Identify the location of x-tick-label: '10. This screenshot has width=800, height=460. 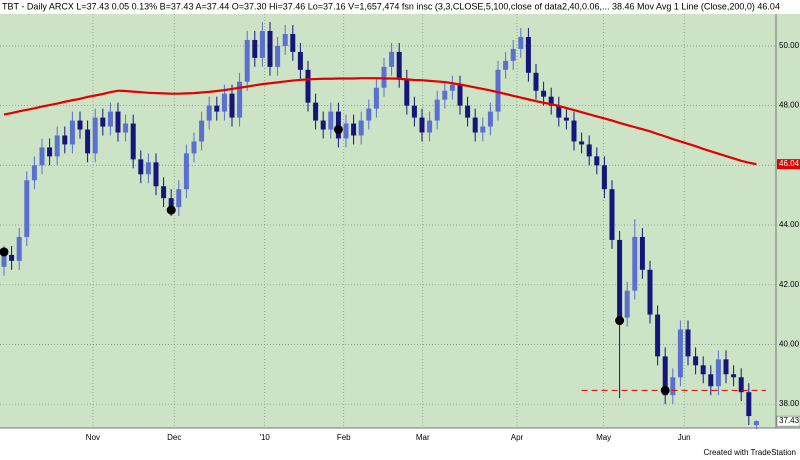
(264, 437).